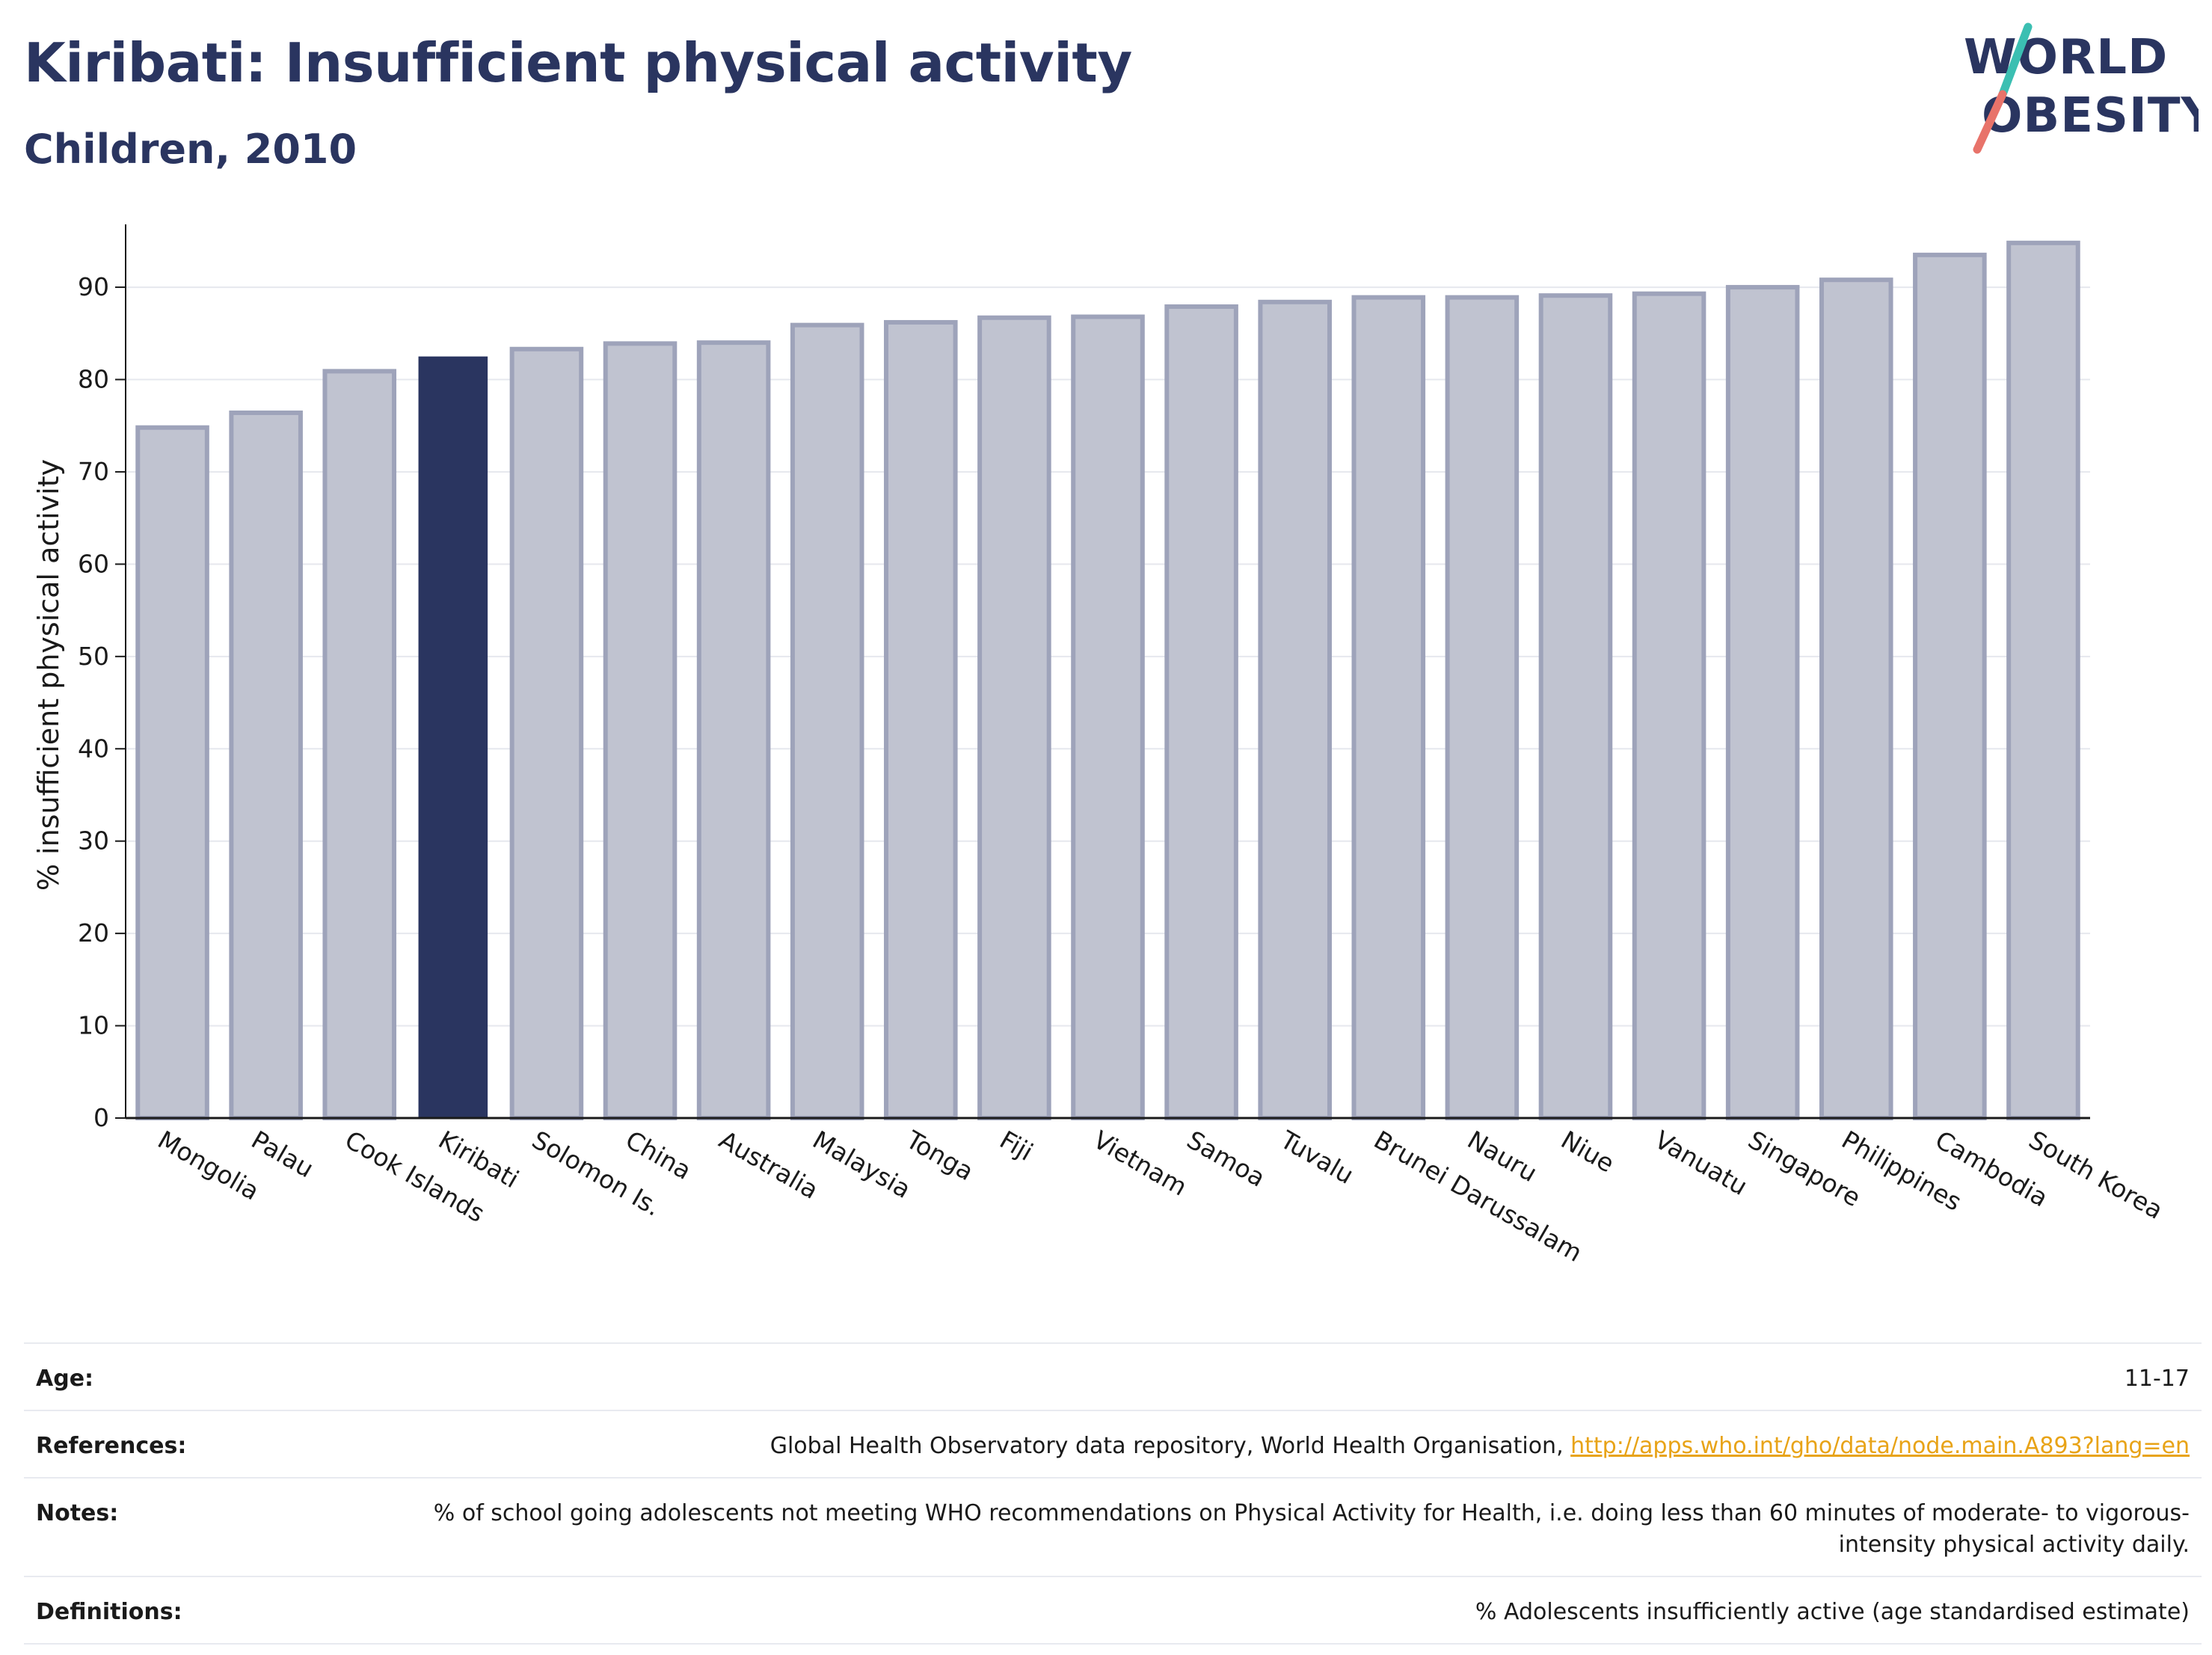  What do you see at coordinates (578, 62) in the screenshot?
I see `chart-title: Kiribati: Insufficient physical activity` at bounding box center [578, 62].